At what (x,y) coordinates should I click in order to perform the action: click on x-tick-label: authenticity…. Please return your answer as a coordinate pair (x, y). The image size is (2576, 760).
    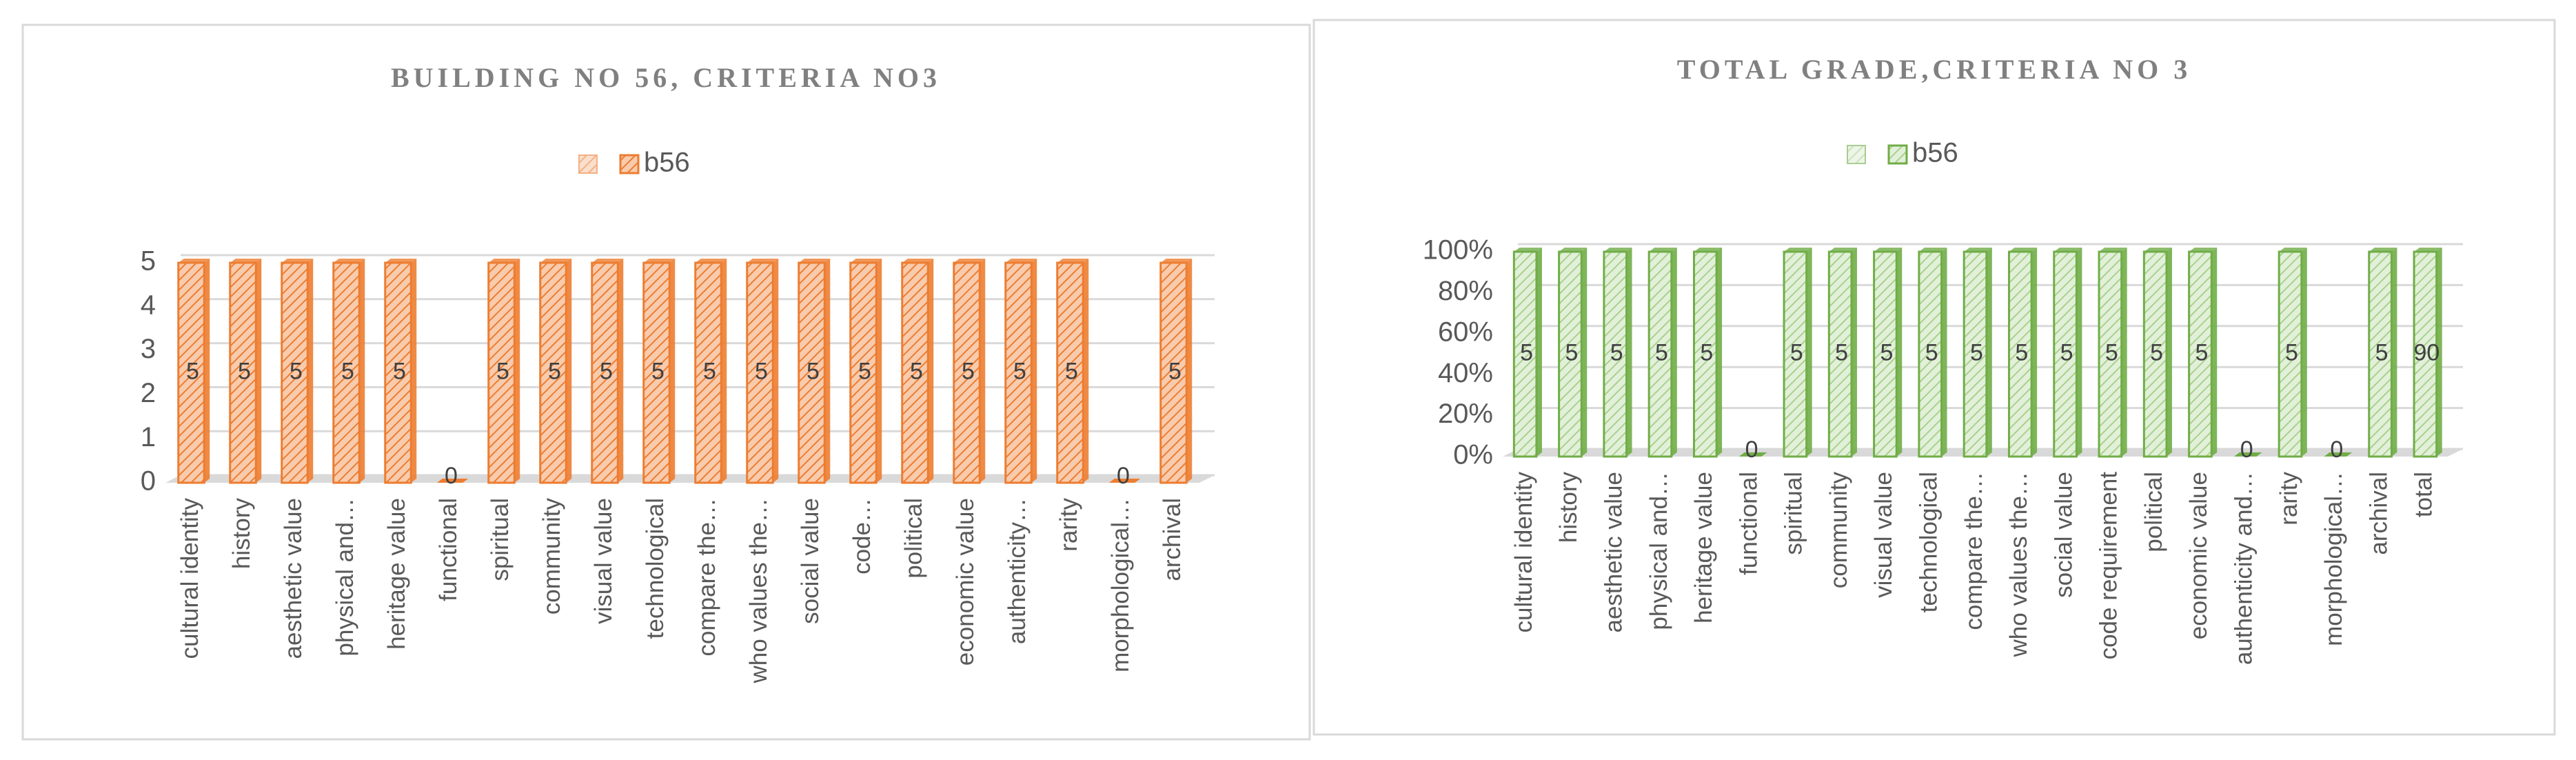
    Looking at the image, I should click on (1017, 571).